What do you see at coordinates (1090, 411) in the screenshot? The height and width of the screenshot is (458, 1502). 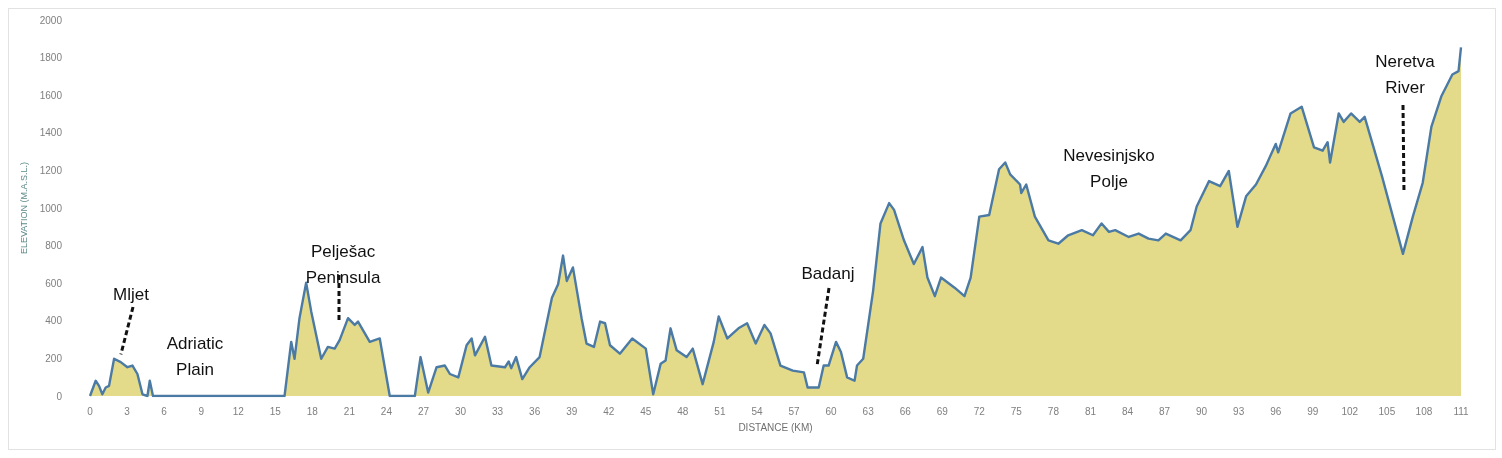 I see `x-tick-label: 81` at bounding box center [1090, 411].